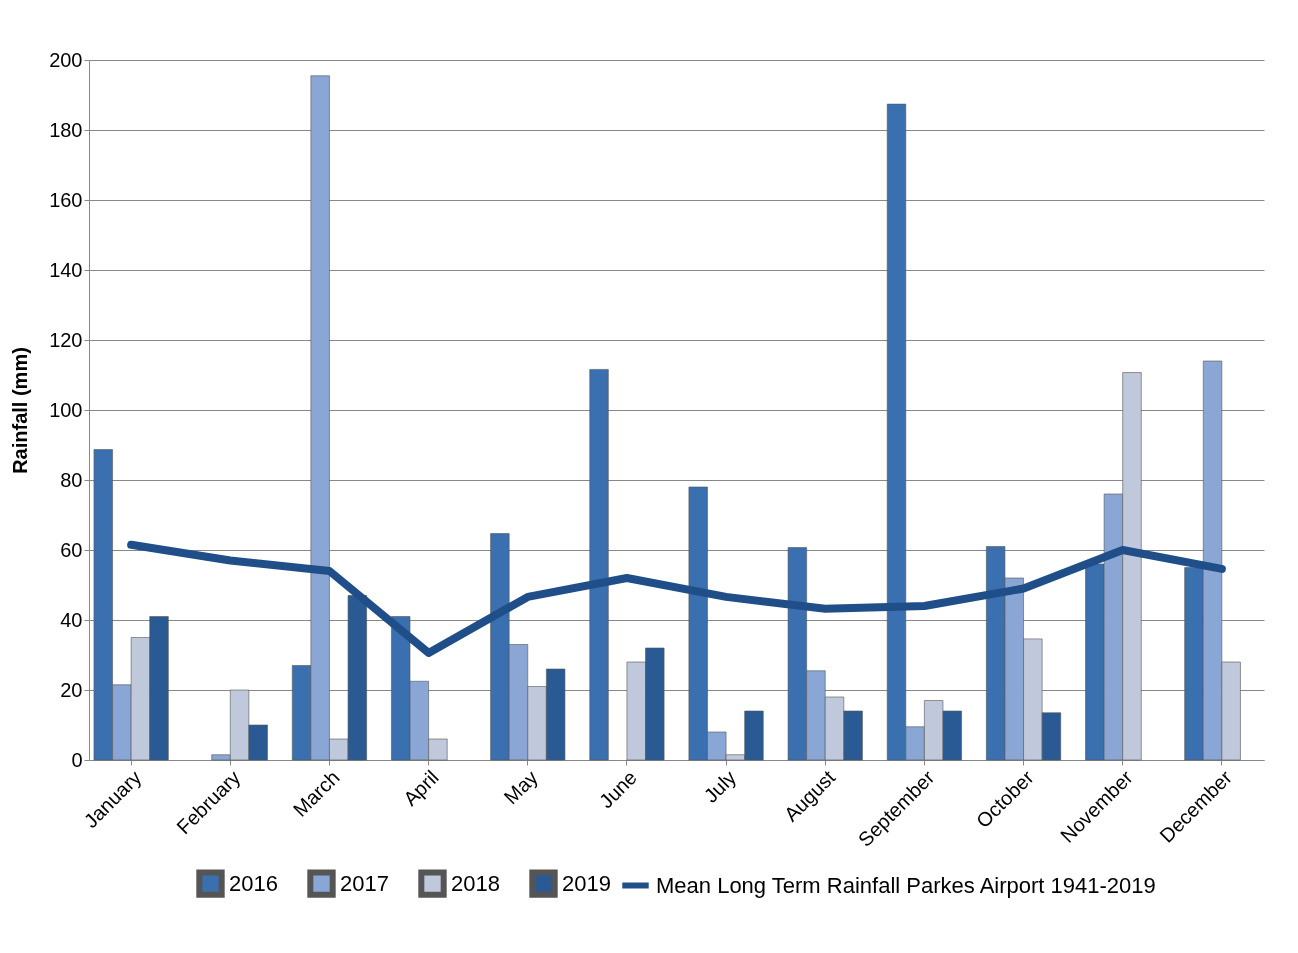  What do you see at coordinates (364, 883) in the screenshot?
I see `legend-label: 2017` at bounding box center [364, 883].